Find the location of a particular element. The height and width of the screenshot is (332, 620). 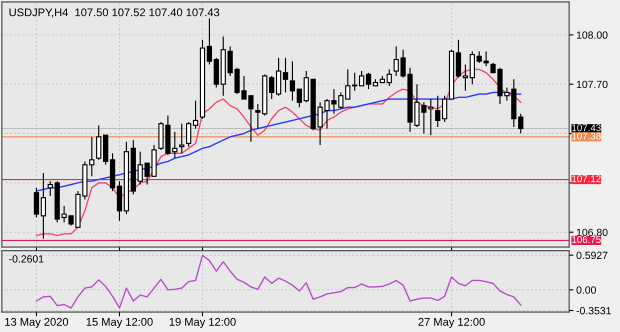

y-tick-label: 107.70 is located at coordinates (592, 84).